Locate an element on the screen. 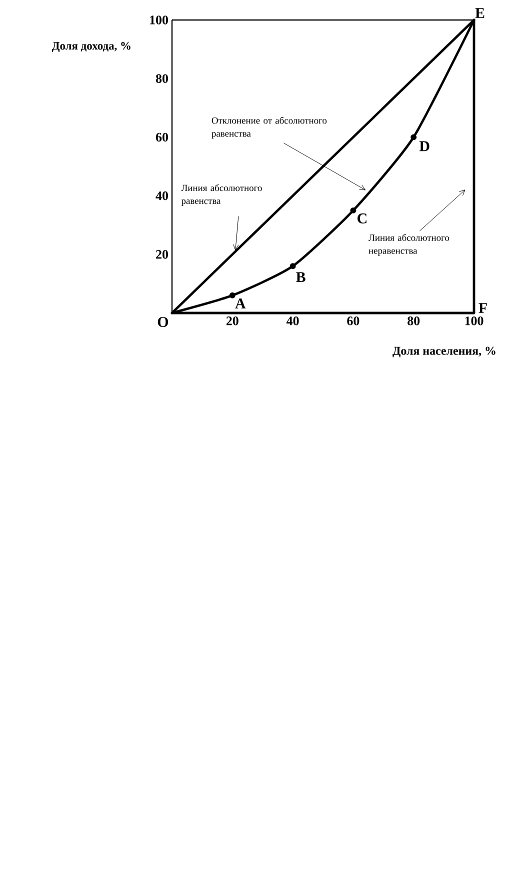 This screenshot has height=893, width=513. x-tick-label: 60 is located at coordinates (353, 321).